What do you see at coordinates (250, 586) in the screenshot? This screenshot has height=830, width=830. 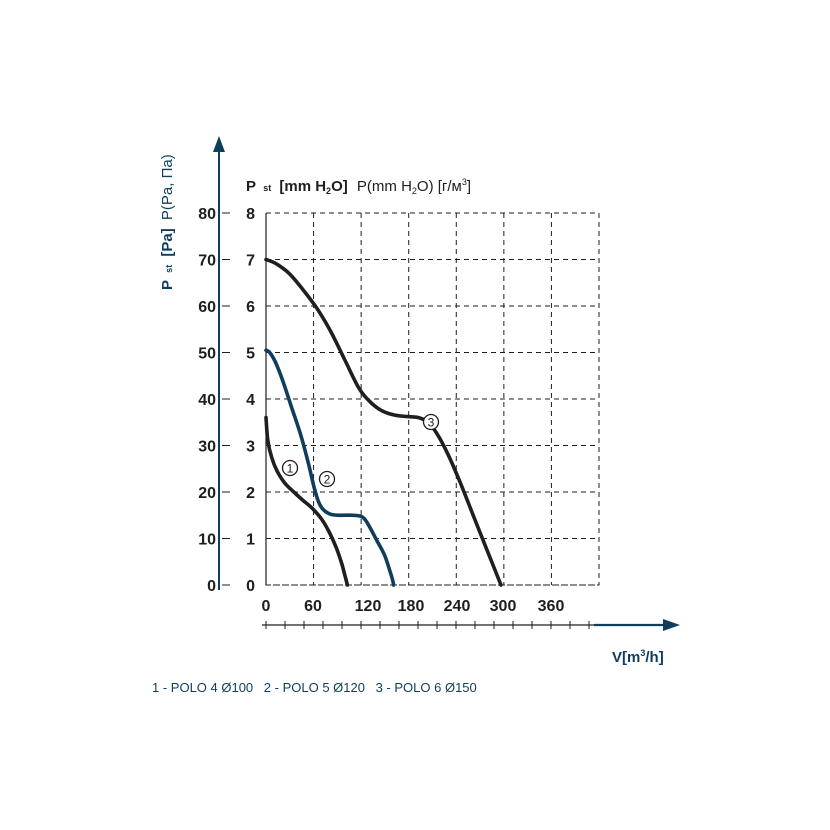 I see `inner-tick-label: 0` at bounding box center [250, 586].